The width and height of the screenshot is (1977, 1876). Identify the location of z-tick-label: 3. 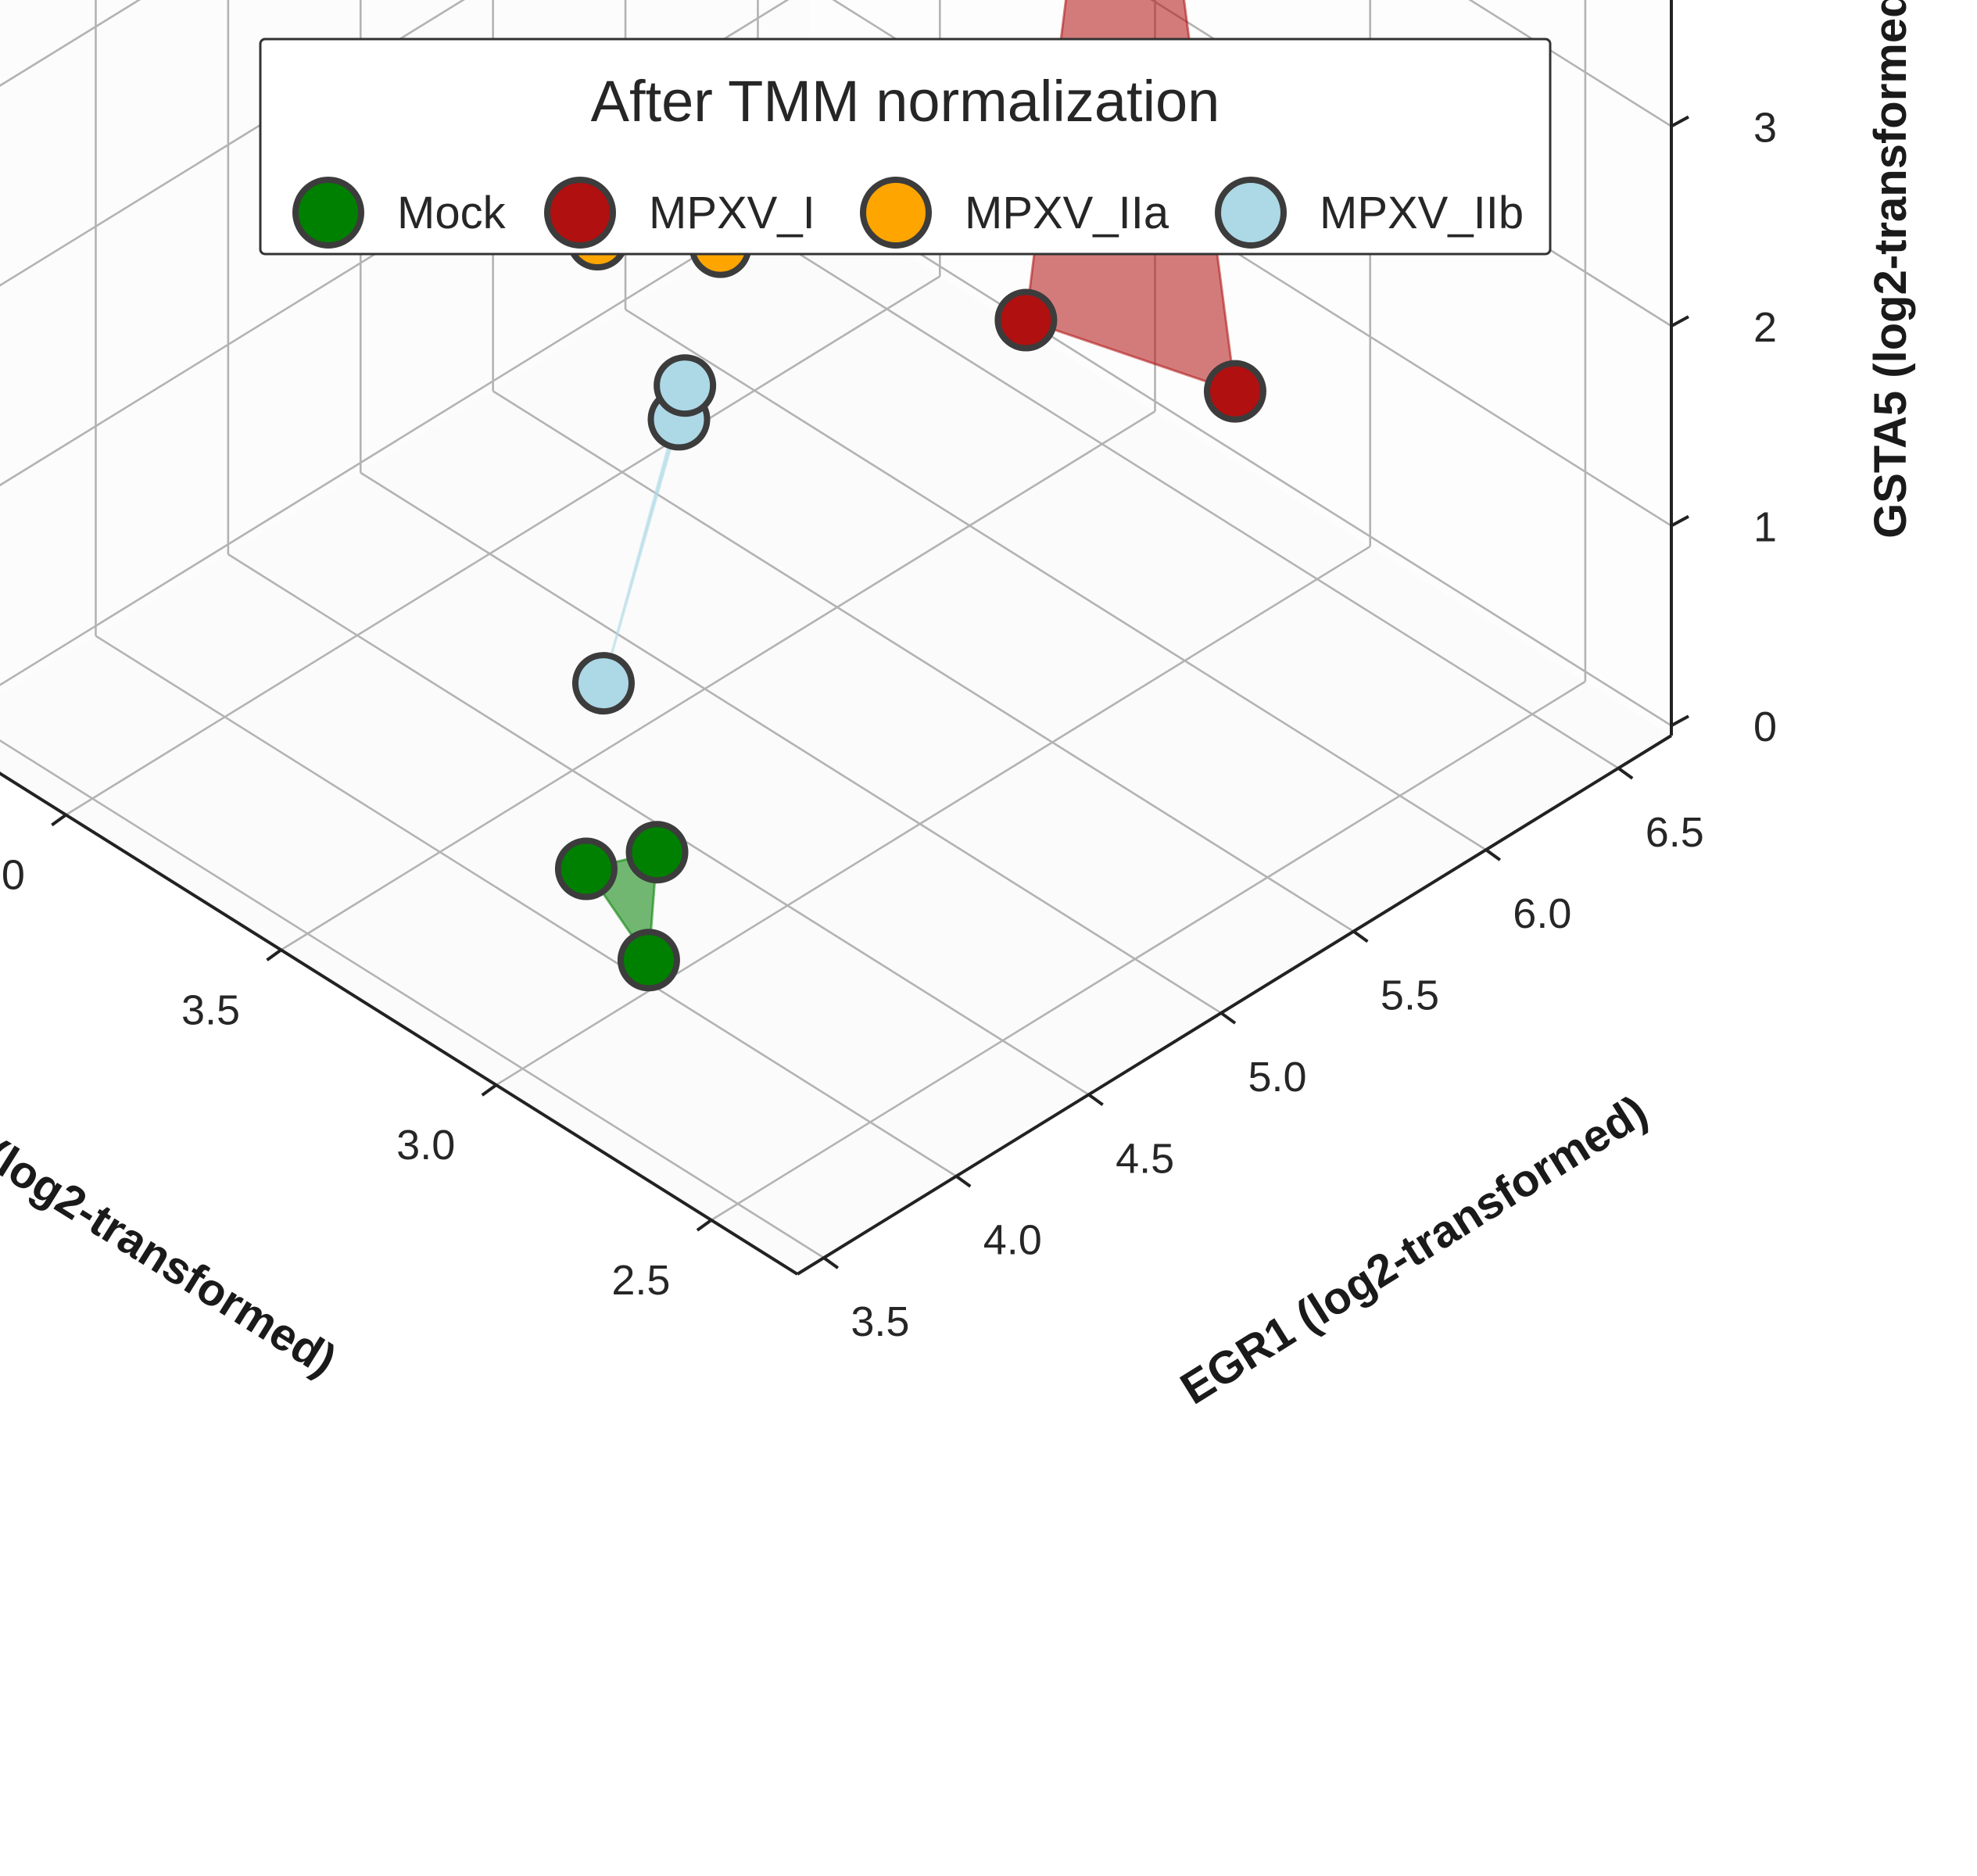
(1765, 128).